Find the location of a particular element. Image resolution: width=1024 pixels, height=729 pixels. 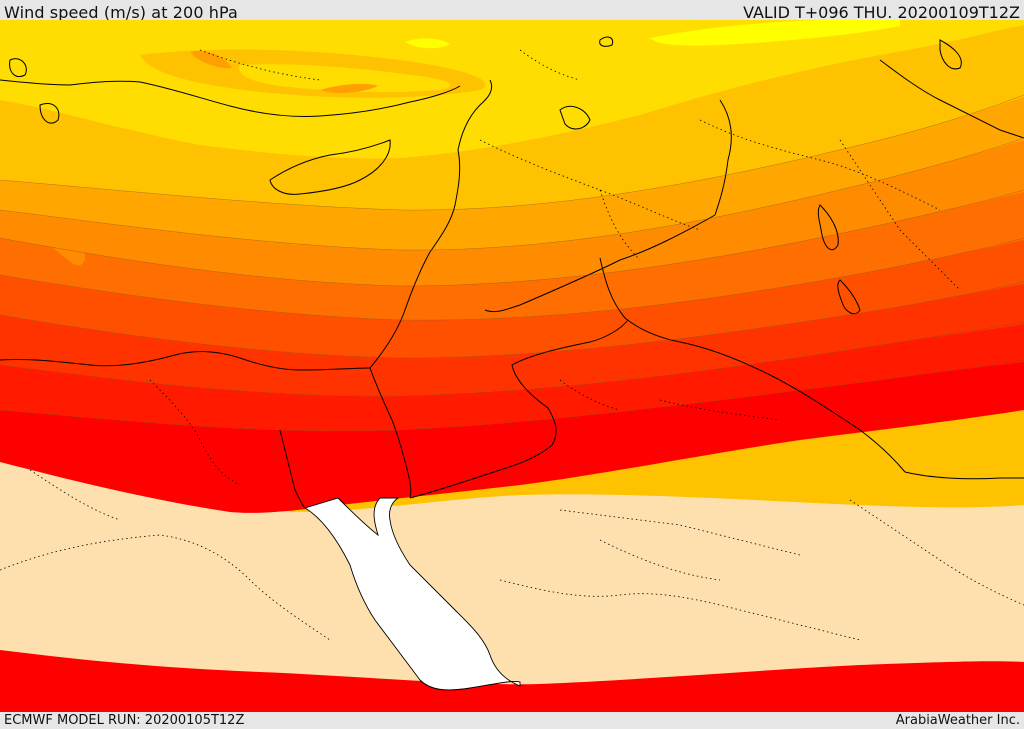

map-title: Wind speed (m/s) at 200 hPa is located at coordinates (121, 12).